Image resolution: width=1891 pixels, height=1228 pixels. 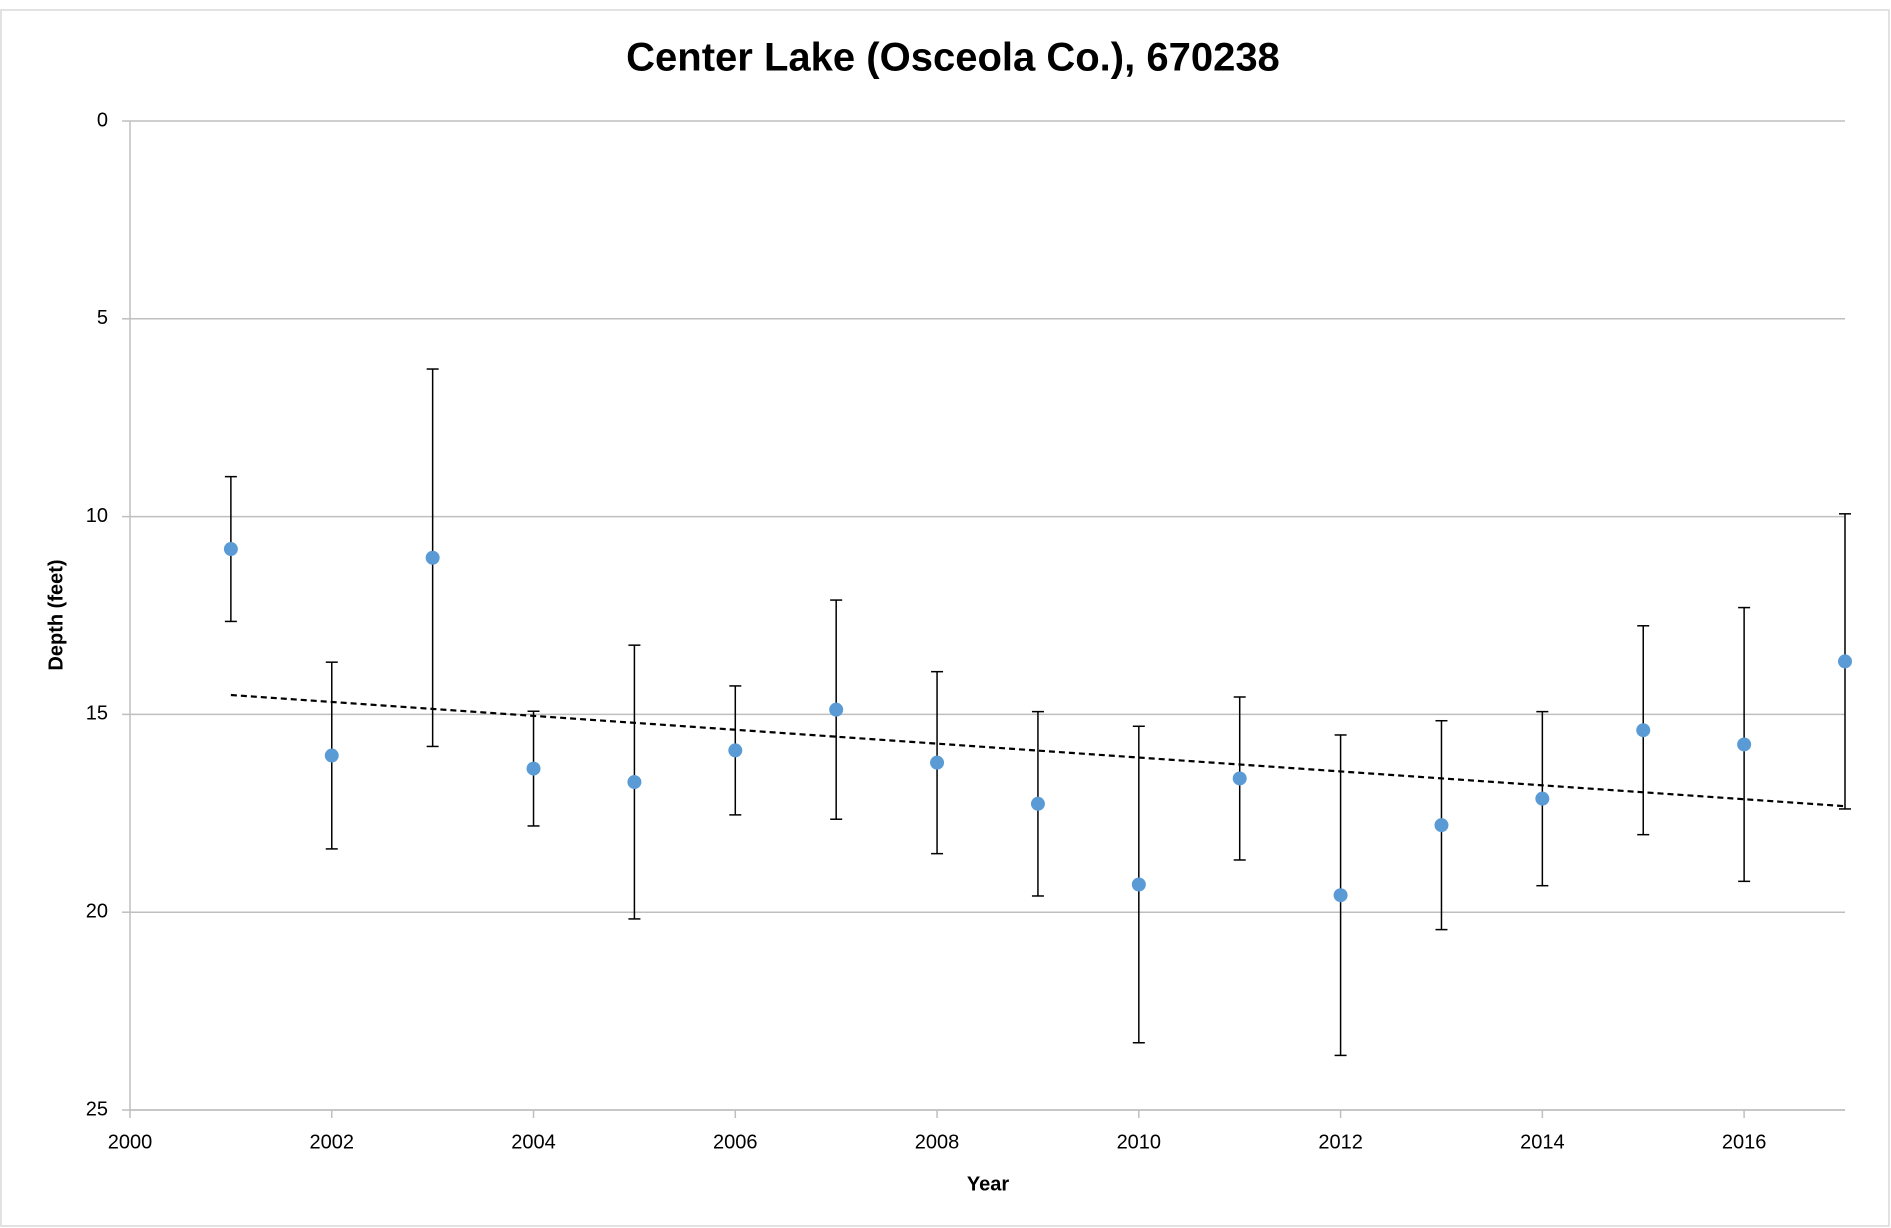 I want to click on chart-title: Center Lake (Osceola Co.), 670238, so click(x=953, y=58).